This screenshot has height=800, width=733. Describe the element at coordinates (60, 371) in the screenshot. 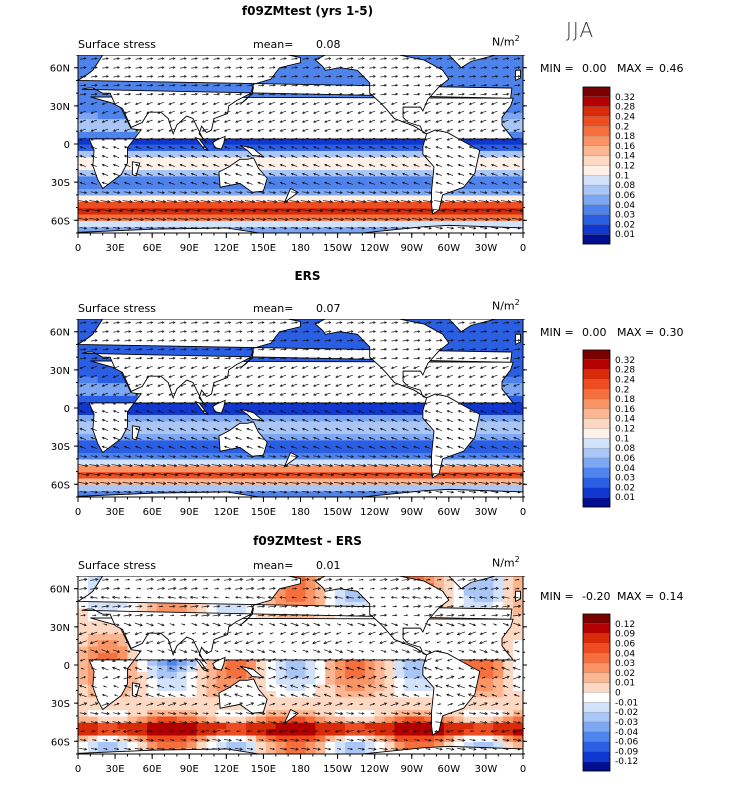

I see `lat-tick-label: 30N` at that location.